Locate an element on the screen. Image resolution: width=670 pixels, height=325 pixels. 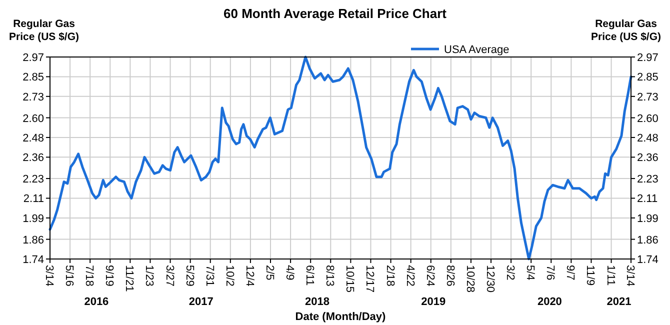
x-tick-label: 10/28 is located at coordinates (470, 279).